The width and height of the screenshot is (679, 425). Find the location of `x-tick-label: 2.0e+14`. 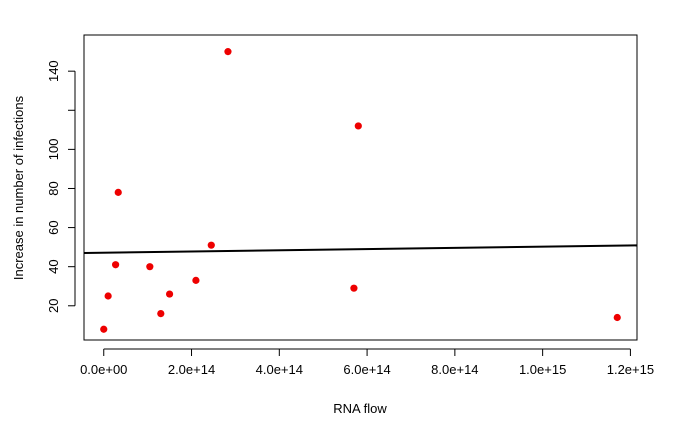

x-tick-label: 2.0e+14 is located at coordinates (191, 369).